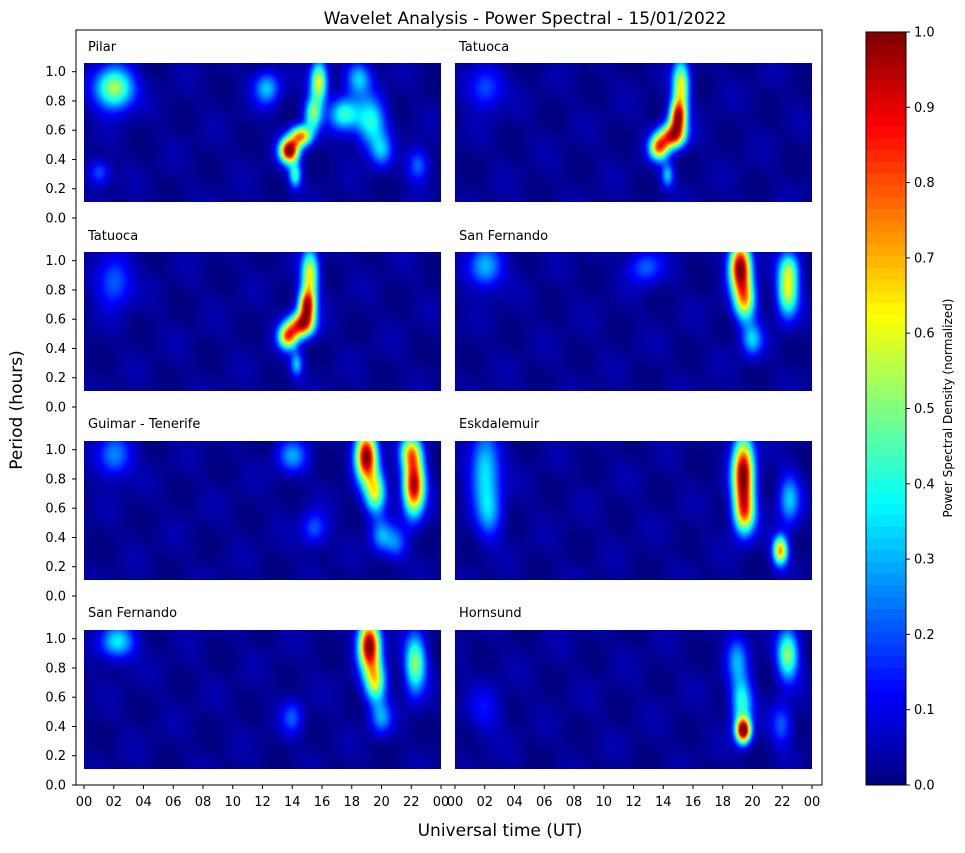 Image resolution: width=965 pixels, height=853 pixels. Describe the element at coordinates (924, 635) in the screenshot. I see `colorbar-tick-label: 0.2` at that location.